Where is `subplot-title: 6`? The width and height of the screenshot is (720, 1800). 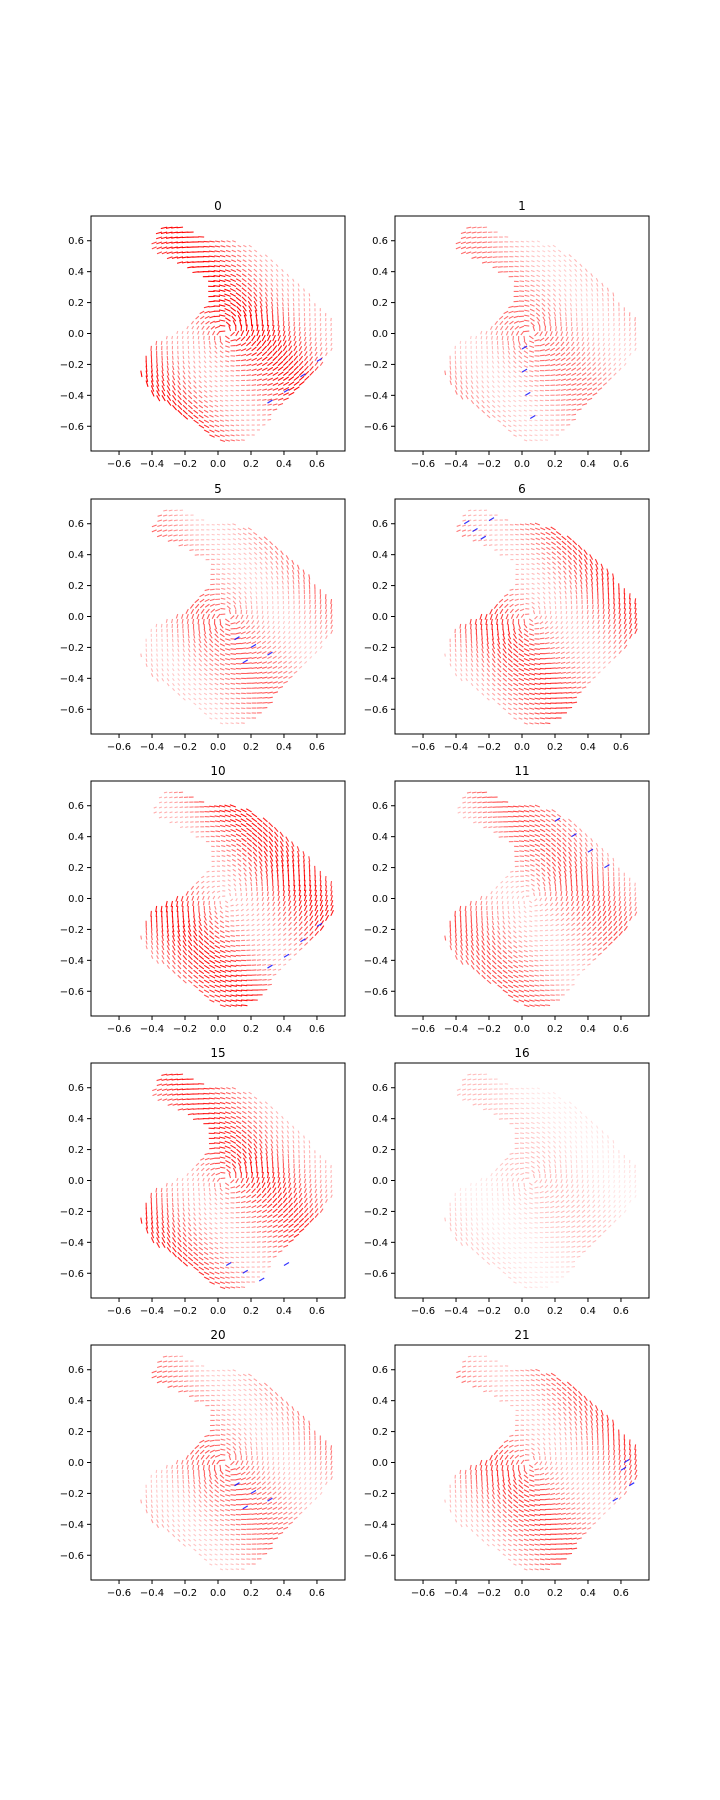 subplot-title: 6 is located at coordinates (522, 489).